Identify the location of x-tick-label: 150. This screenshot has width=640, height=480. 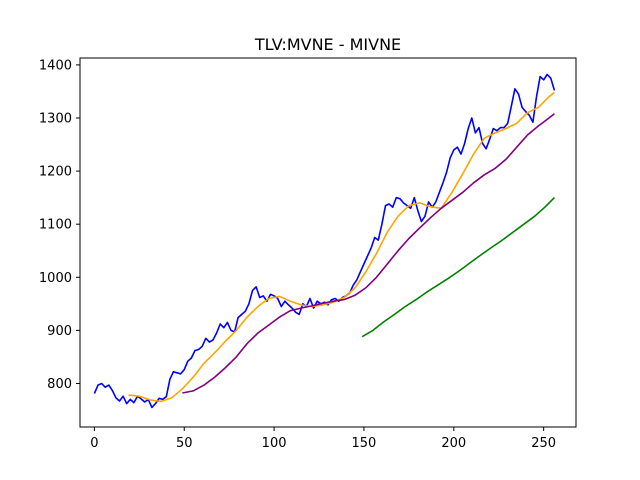
(364, 443).